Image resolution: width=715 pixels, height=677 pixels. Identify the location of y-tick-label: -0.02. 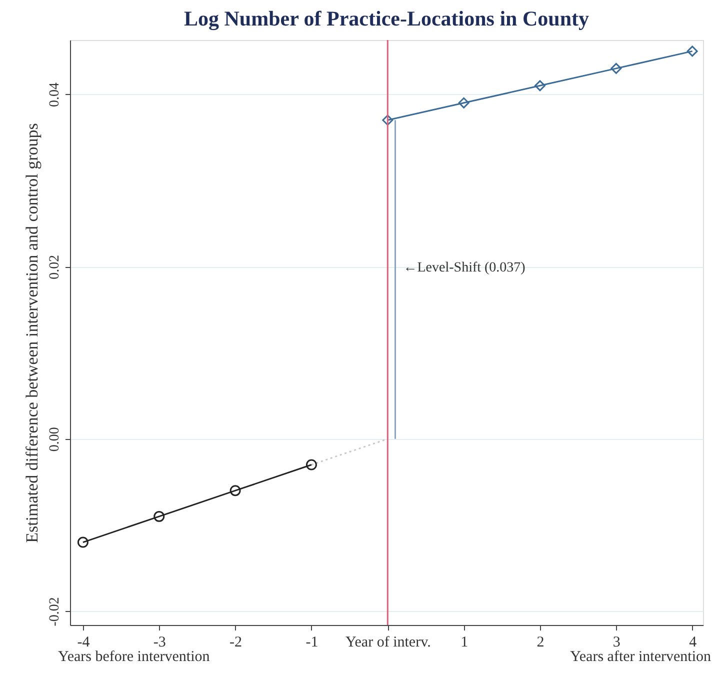
(55, 611).